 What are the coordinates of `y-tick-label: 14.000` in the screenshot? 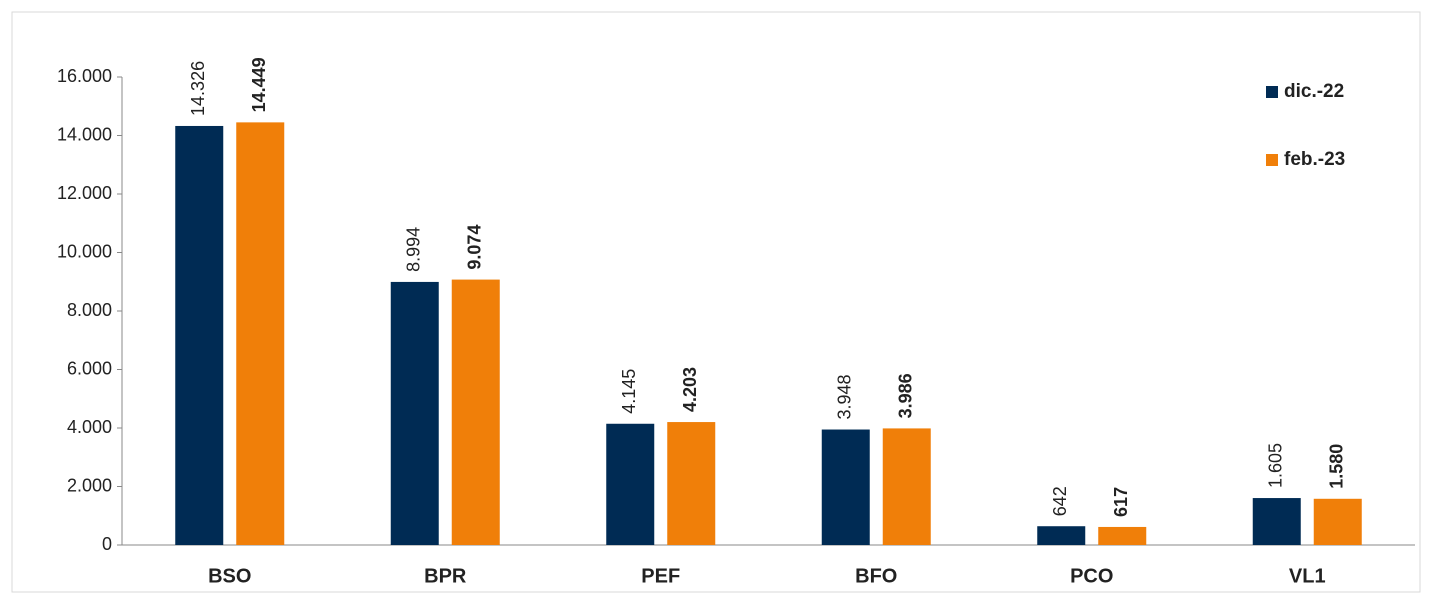 It's located at (84, 134).